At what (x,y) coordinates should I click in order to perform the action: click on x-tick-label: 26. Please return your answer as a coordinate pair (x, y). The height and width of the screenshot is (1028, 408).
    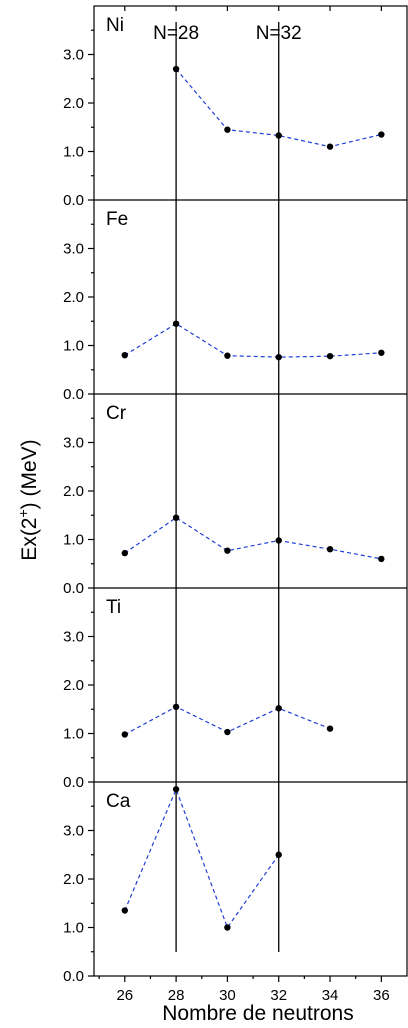
    Looking at the image, I should click on (124, 995).